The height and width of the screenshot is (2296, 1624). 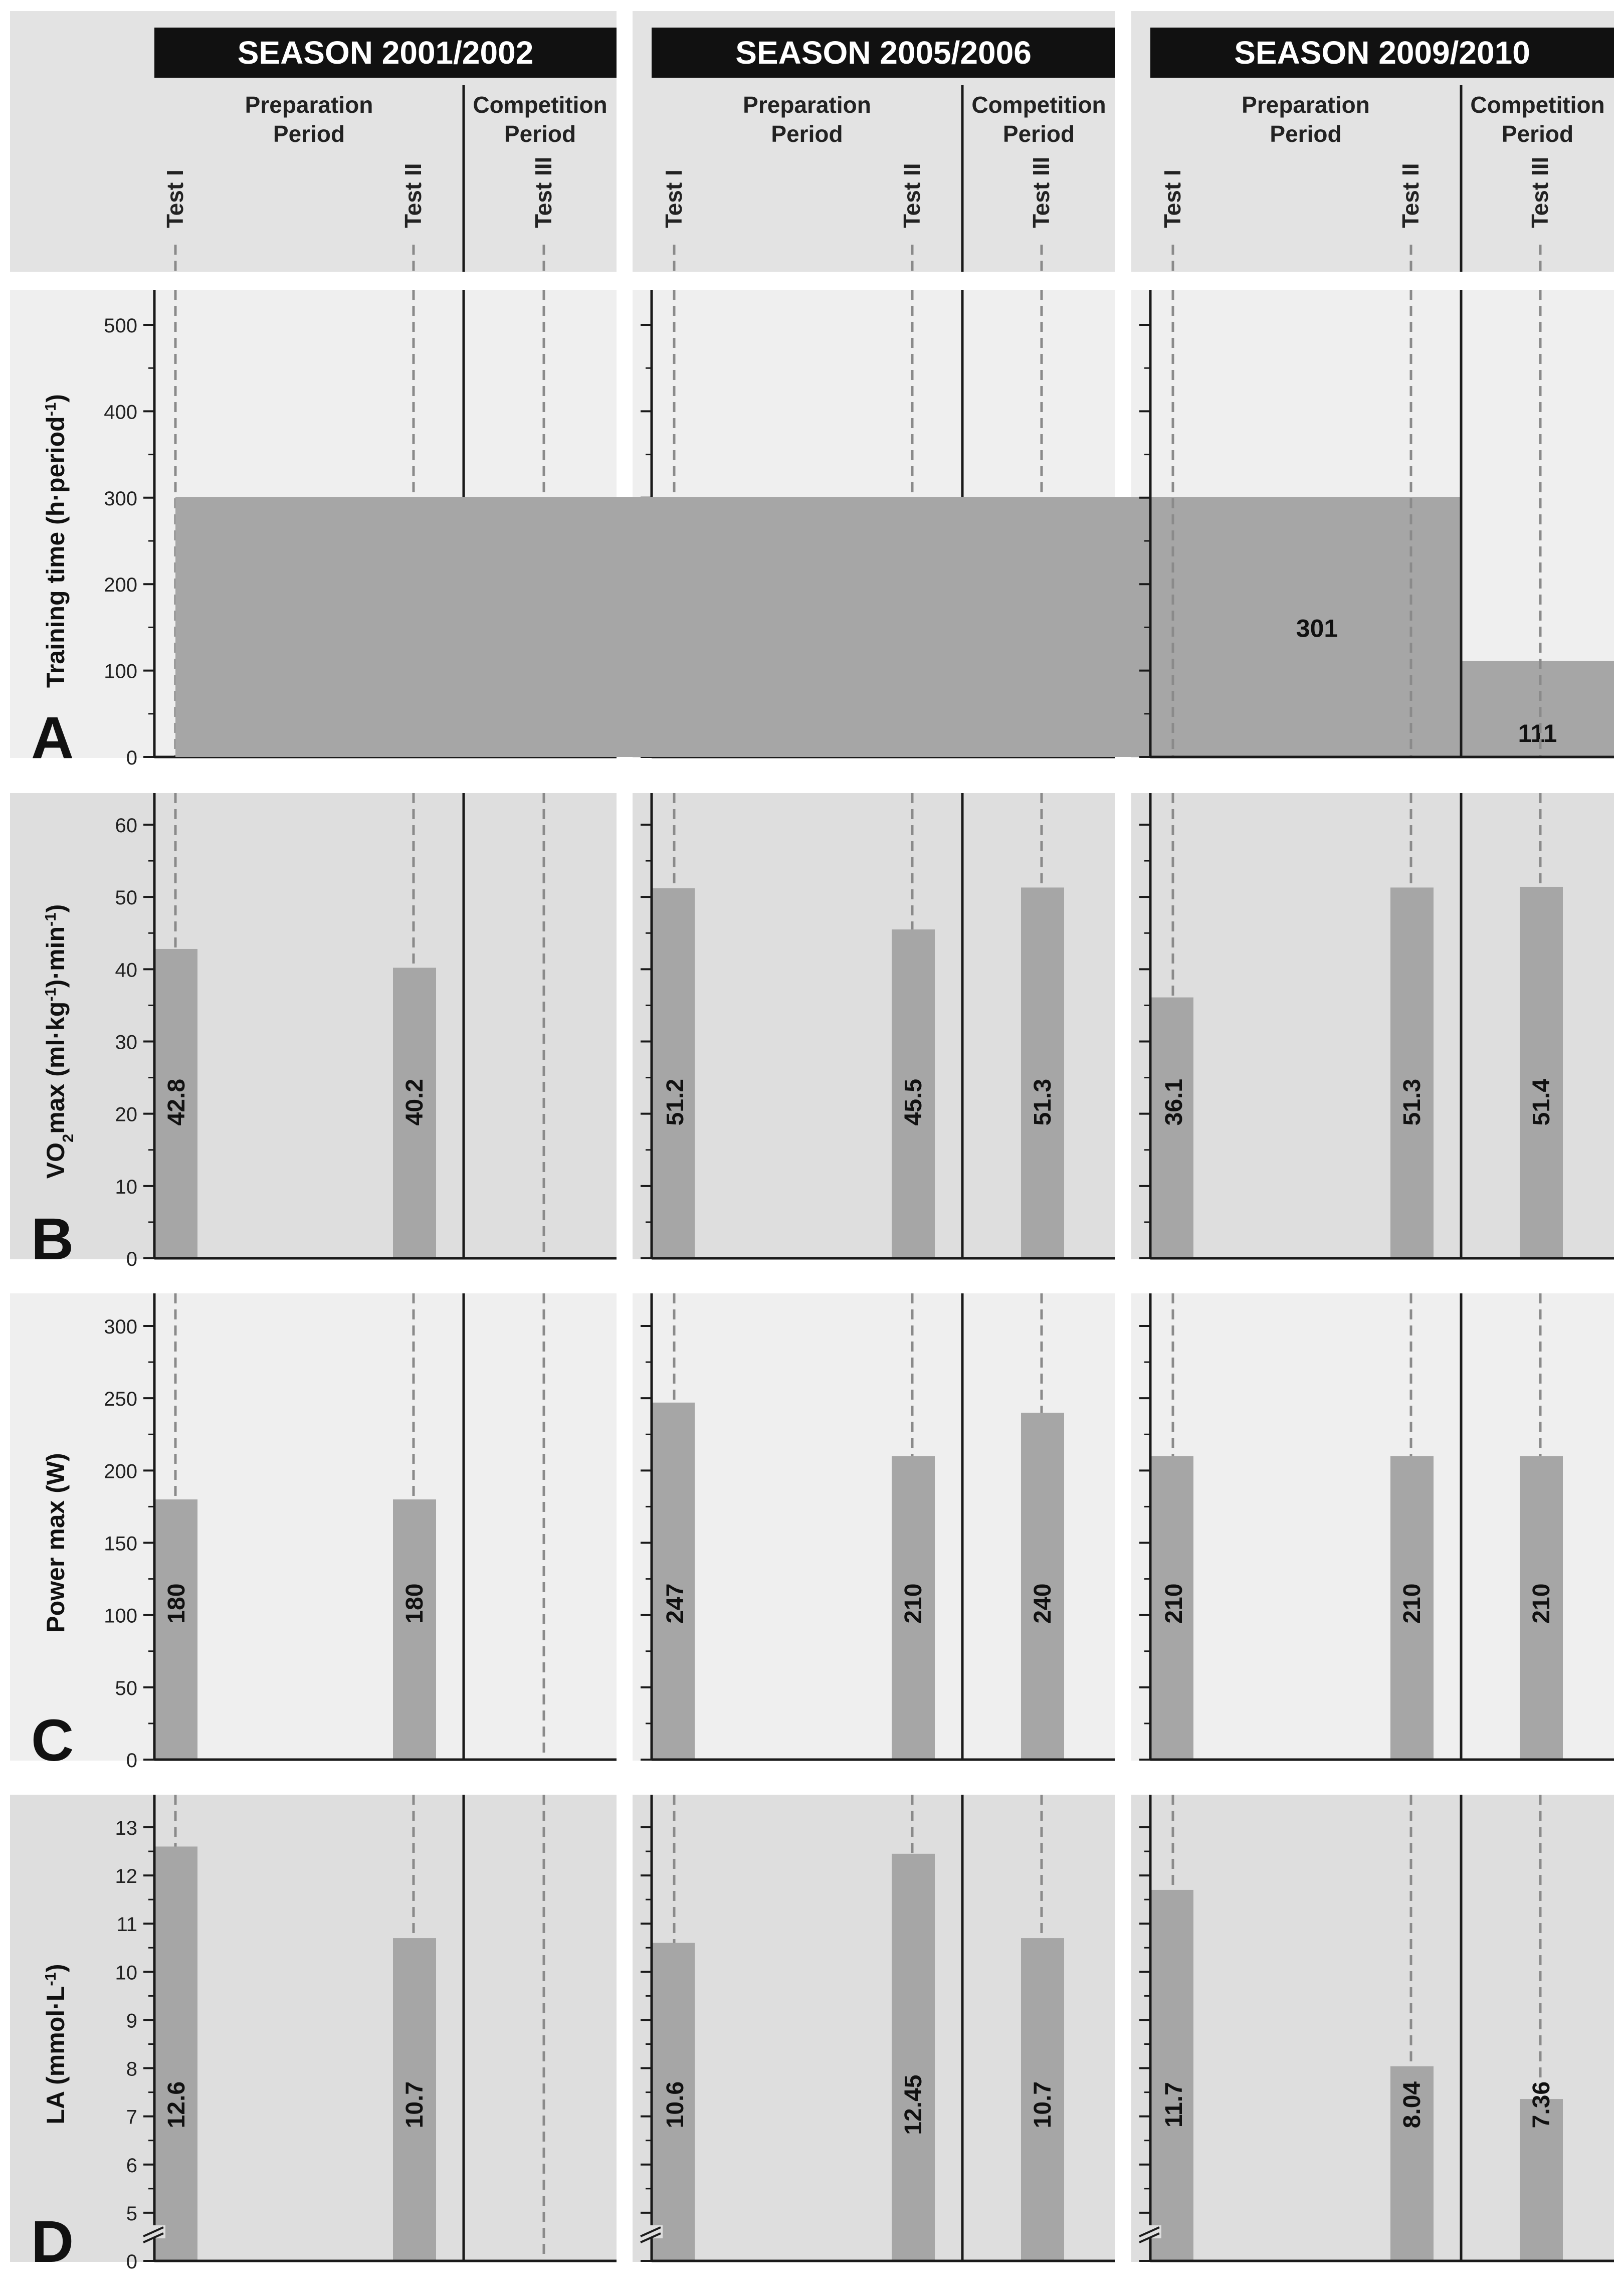 I want to click on bar-value-label: 40.2, so click(x=414, y=1102).